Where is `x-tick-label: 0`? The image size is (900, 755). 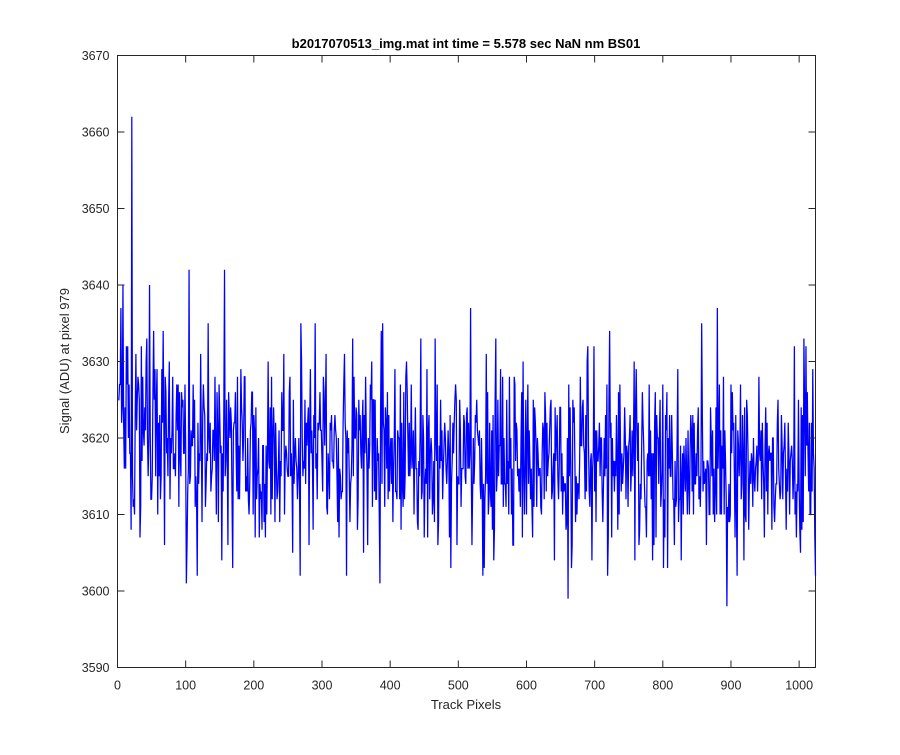 x-tick-label: 0 is located at coordinates (117, 686).